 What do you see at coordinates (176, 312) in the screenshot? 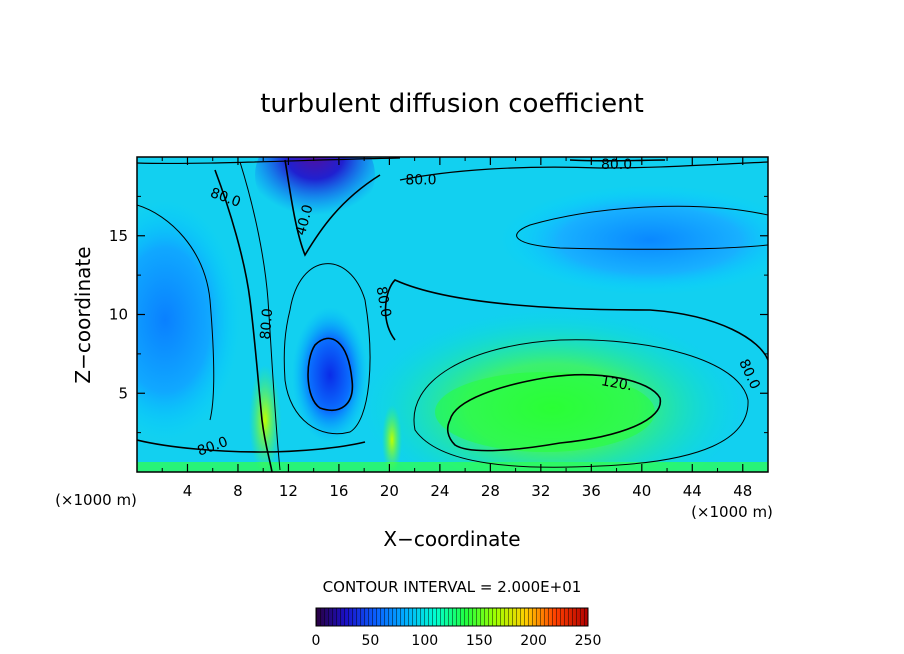
I see `contour-line-60-left` at bounding box center [176, 312].